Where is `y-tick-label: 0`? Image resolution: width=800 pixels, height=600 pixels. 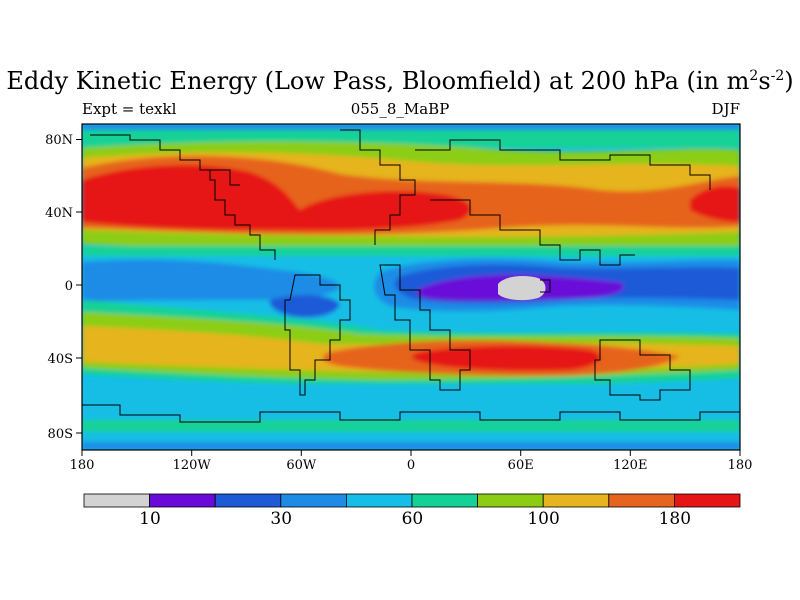 y-tick-label: 0 is located at coordinates (69, 286).